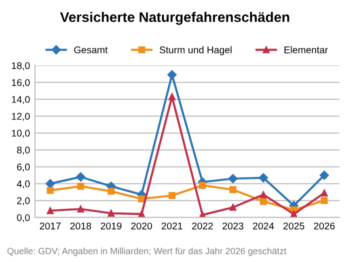 This screenshot has width=350, height=262. Describe the element at coordinates (202, 226) in the screenshot. I see `x-tick-label: 2022` at that location.